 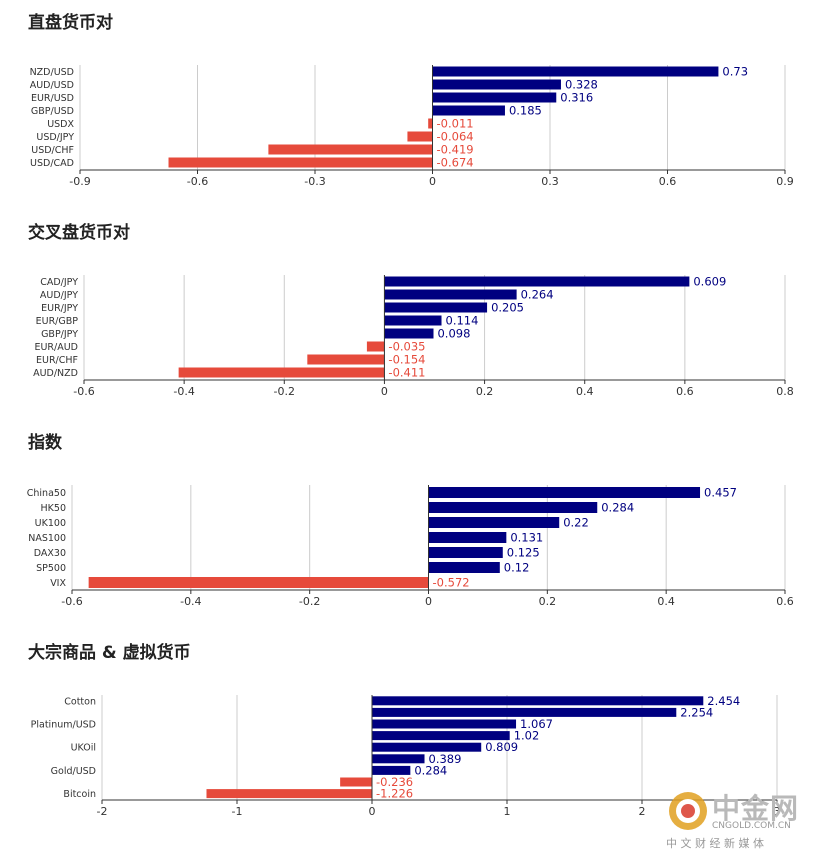 What do you see at coordinates (696, 712) in the screenshot?
I see `data-label: 2.254` at bounding box center [696, 712].